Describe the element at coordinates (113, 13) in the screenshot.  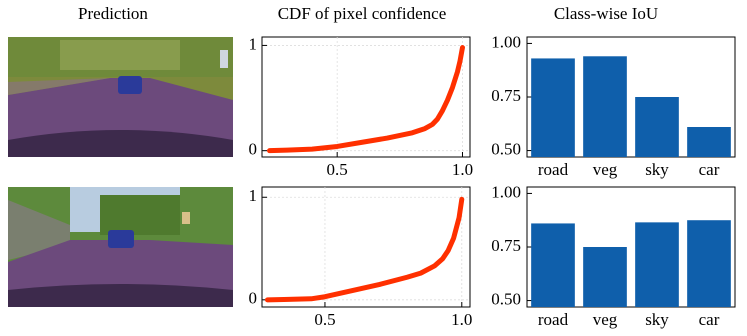
I see `column-title: Prediction` at that location.